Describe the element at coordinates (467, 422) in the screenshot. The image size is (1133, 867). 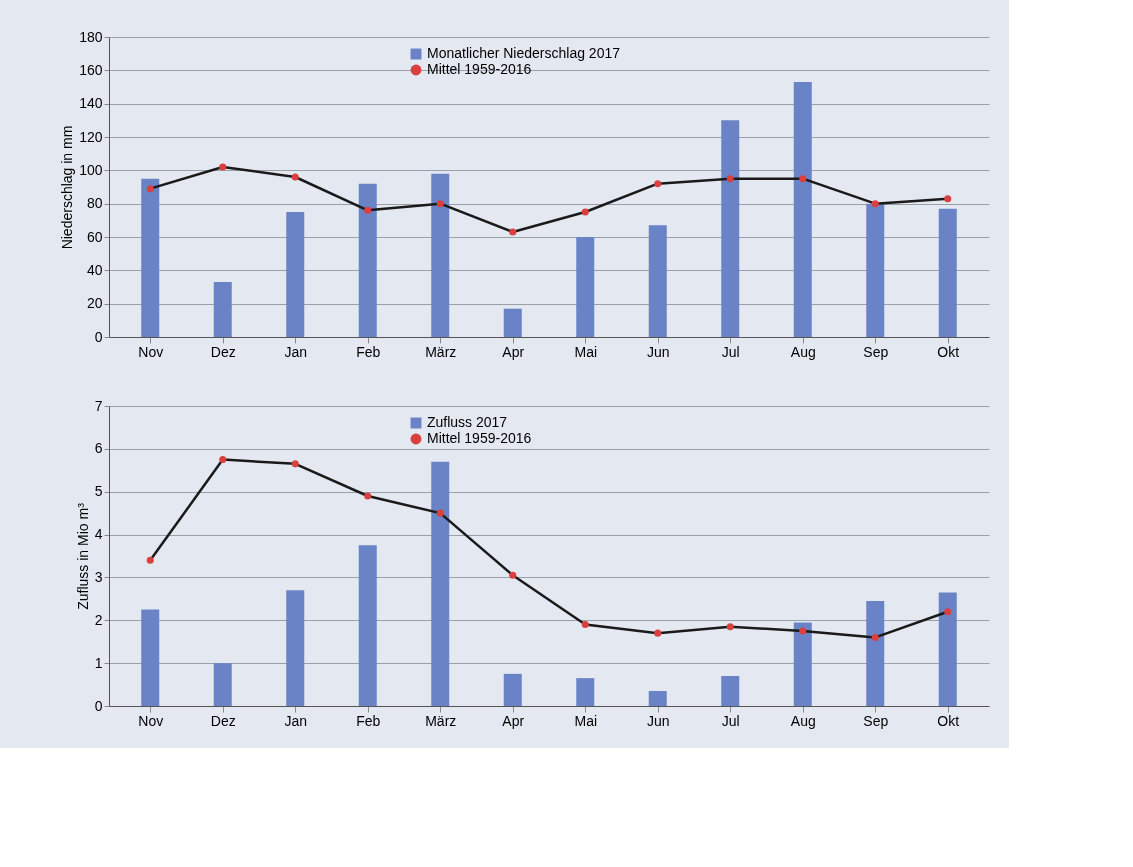
I see `legend-label: Zufluss 2017` at that location.